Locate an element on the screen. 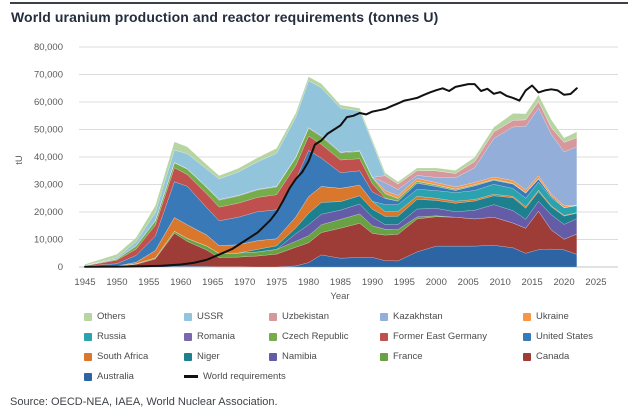  legend-swatch-romania is located at coordinates (188, 336).